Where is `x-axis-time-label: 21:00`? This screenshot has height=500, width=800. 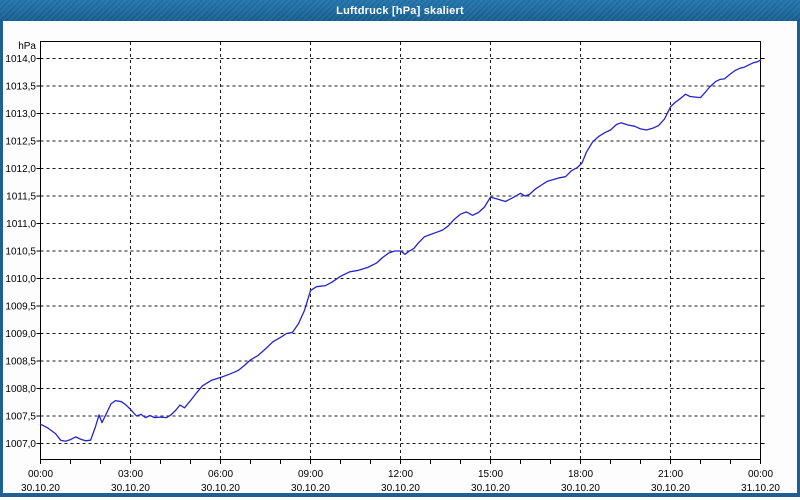 x-axis-time-label: 21:00 is located at coordinates (670, 474).